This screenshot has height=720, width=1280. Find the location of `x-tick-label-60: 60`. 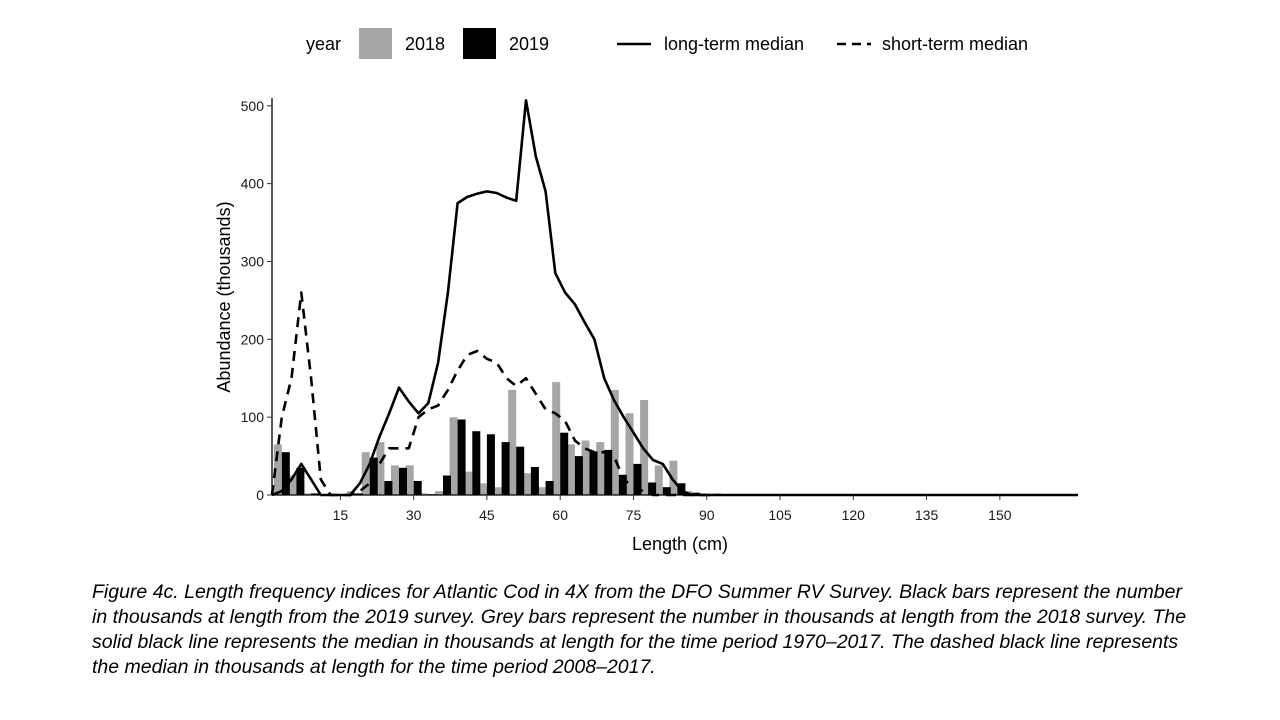

x-tick-label-60: 60 is located at coordinates (560, 515).